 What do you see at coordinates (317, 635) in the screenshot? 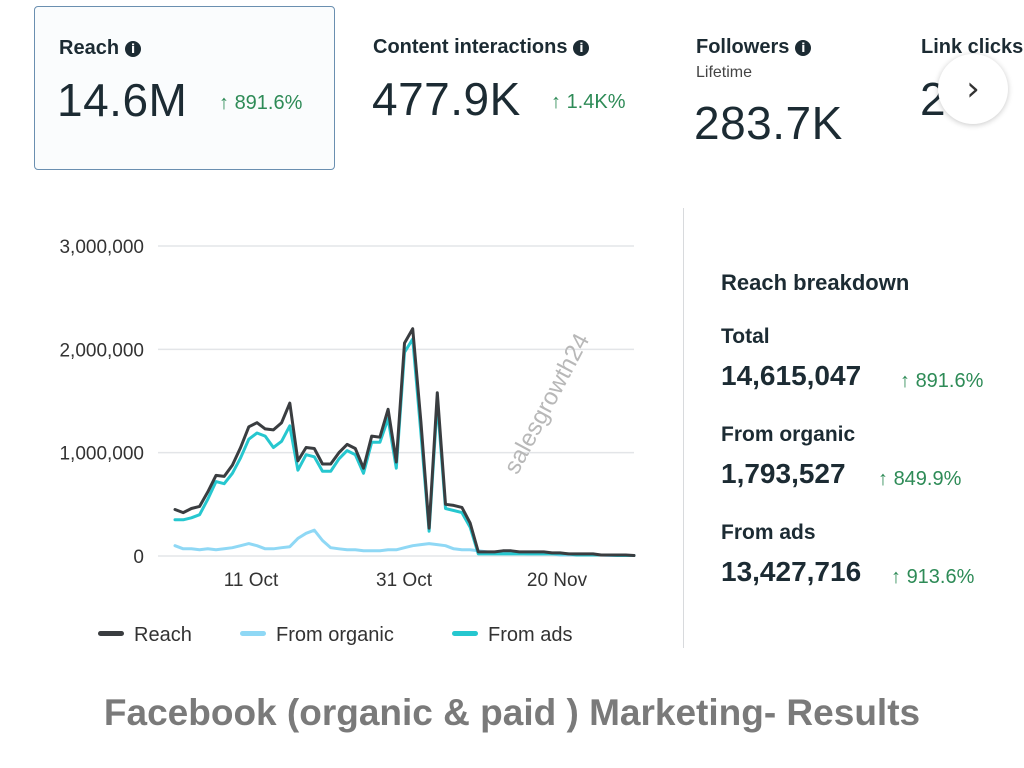
I see `legend-item-from-organic: From organic` at bounding box center [317, 635].